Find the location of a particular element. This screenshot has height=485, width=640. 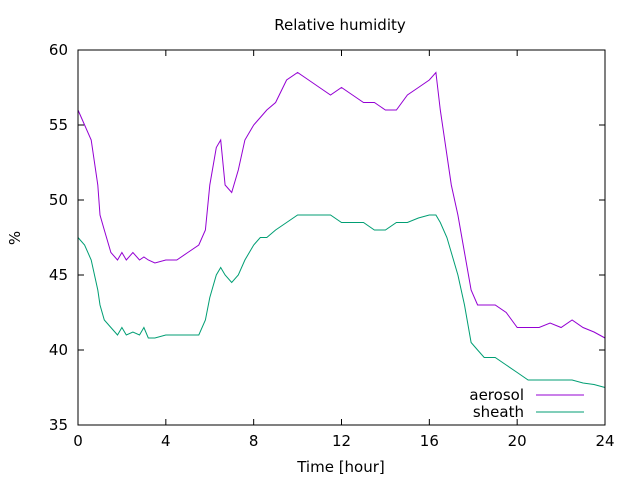

chart-title: Relative humidity is located at coordinates (340, 25).